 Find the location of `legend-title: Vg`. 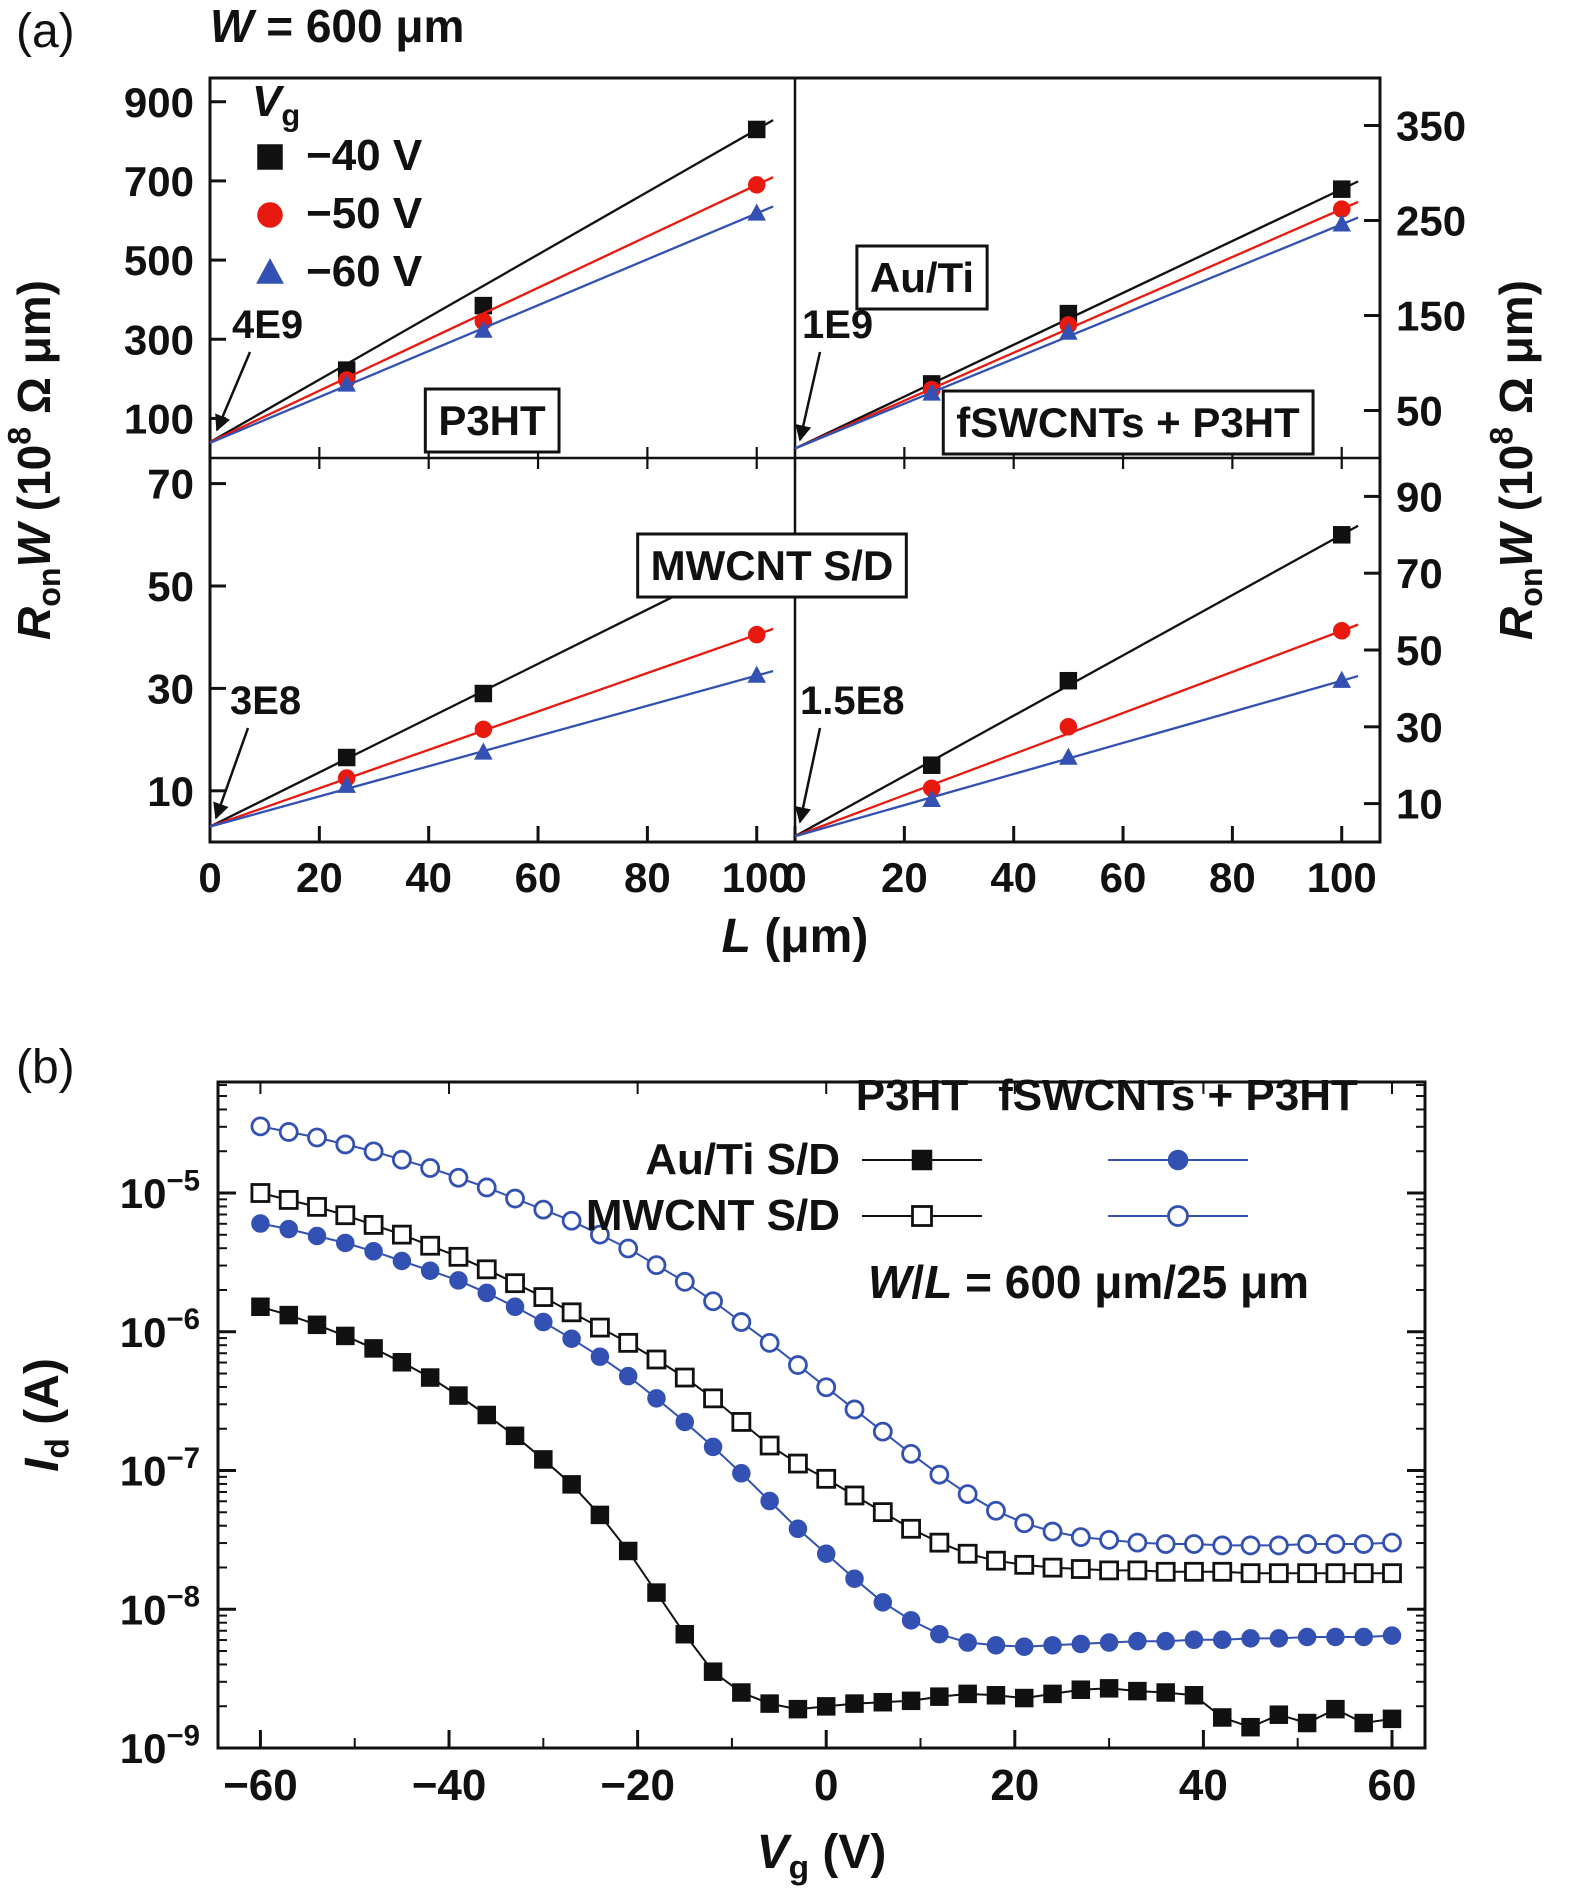

legend-title: Vg is located at coordinates (276, 105).